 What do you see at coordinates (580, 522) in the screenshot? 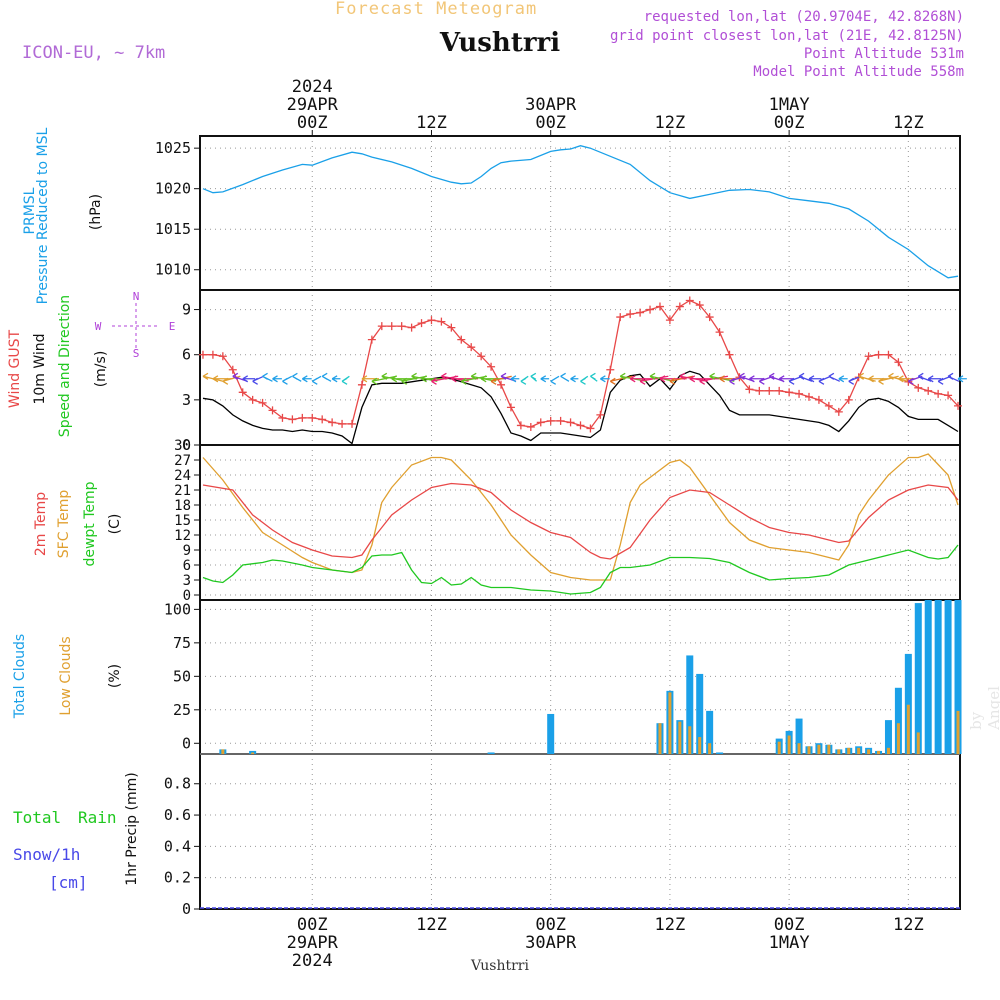
I see `temp-frame` at bounding box center [580, 522].